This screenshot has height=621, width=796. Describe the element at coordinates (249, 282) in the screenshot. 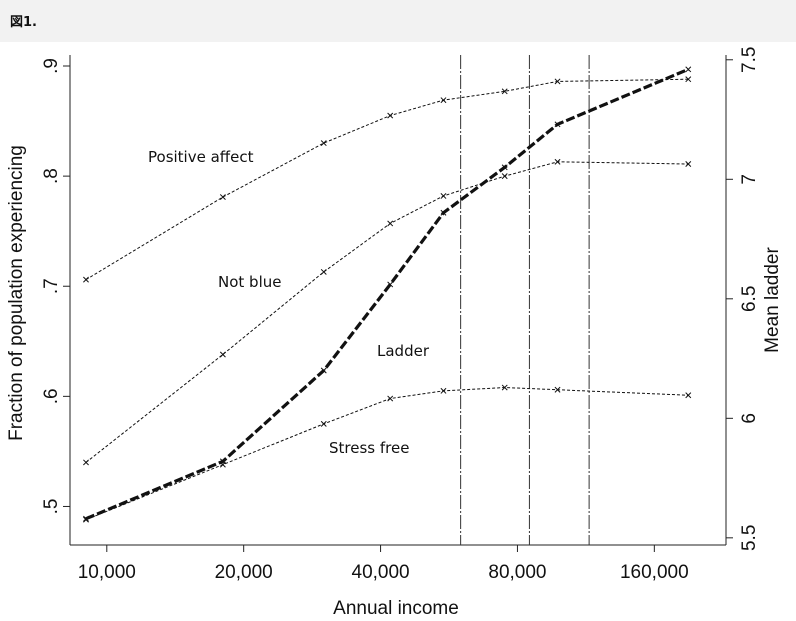

I see `series-label-not-blue: Not blue` at that location.